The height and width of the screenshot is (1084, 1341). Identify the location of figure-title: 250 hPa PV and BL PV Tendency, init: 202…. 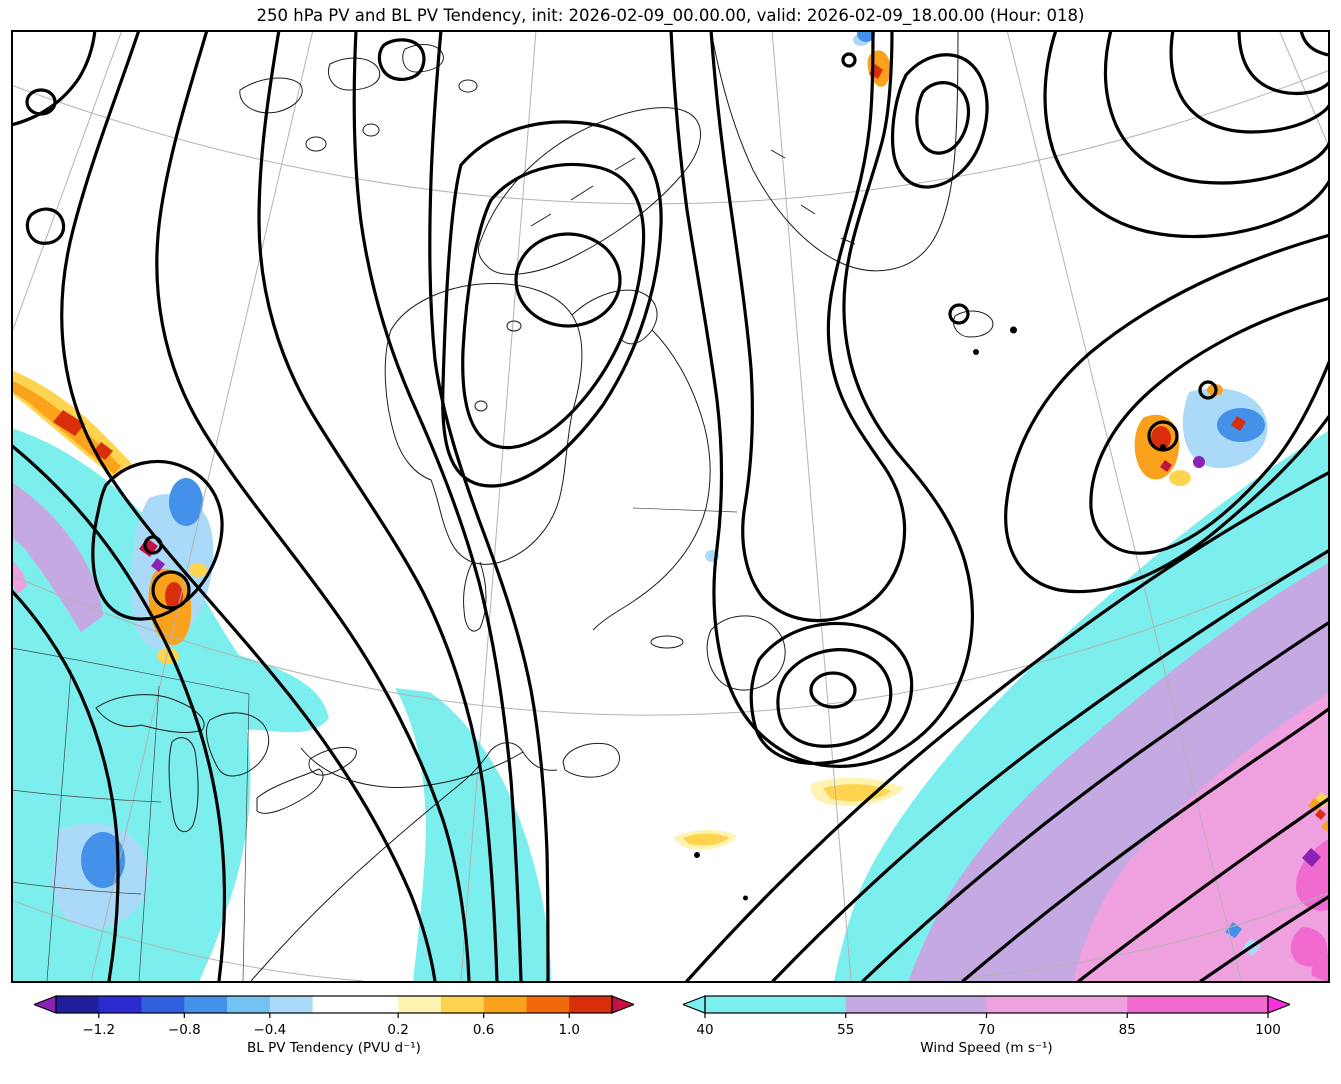
(670, 15).